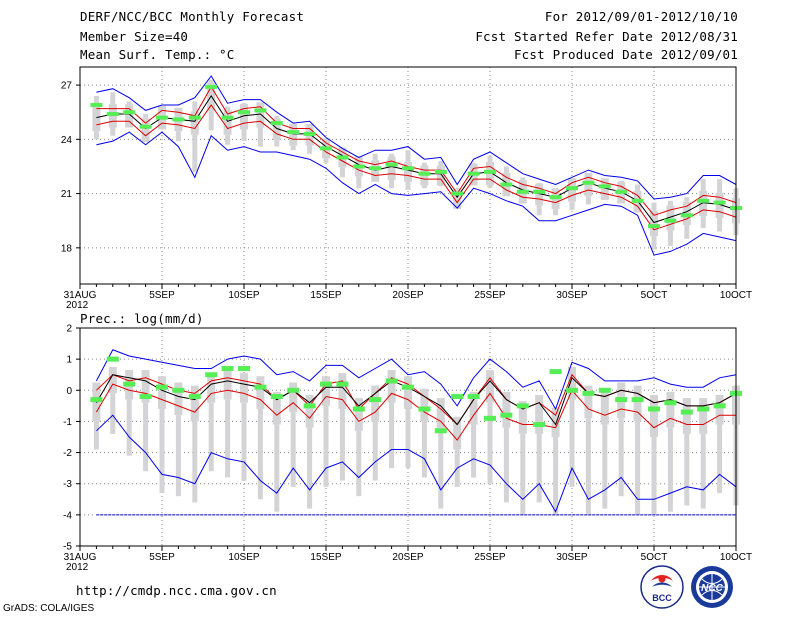  Describe the element at coordinates (176, 590) in the screenshot. I see `source-url: http://cmdp.ncc.cma.gov.cn` at that location.